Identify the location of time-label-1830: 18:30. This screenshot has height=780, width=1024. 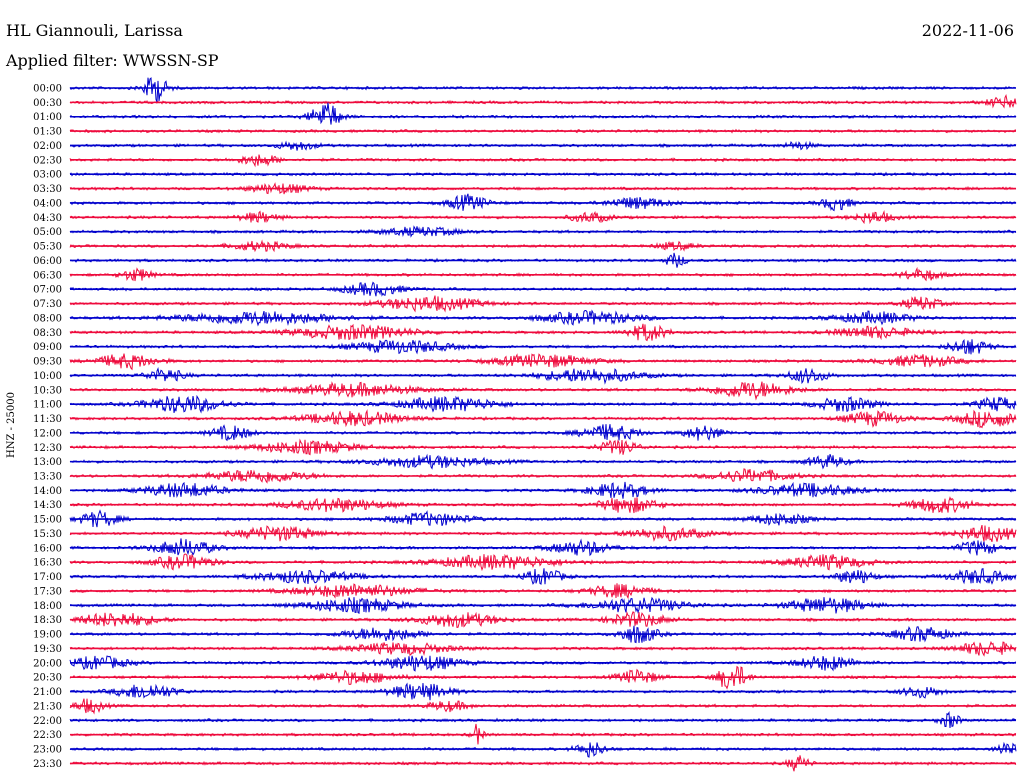
(47, 620).